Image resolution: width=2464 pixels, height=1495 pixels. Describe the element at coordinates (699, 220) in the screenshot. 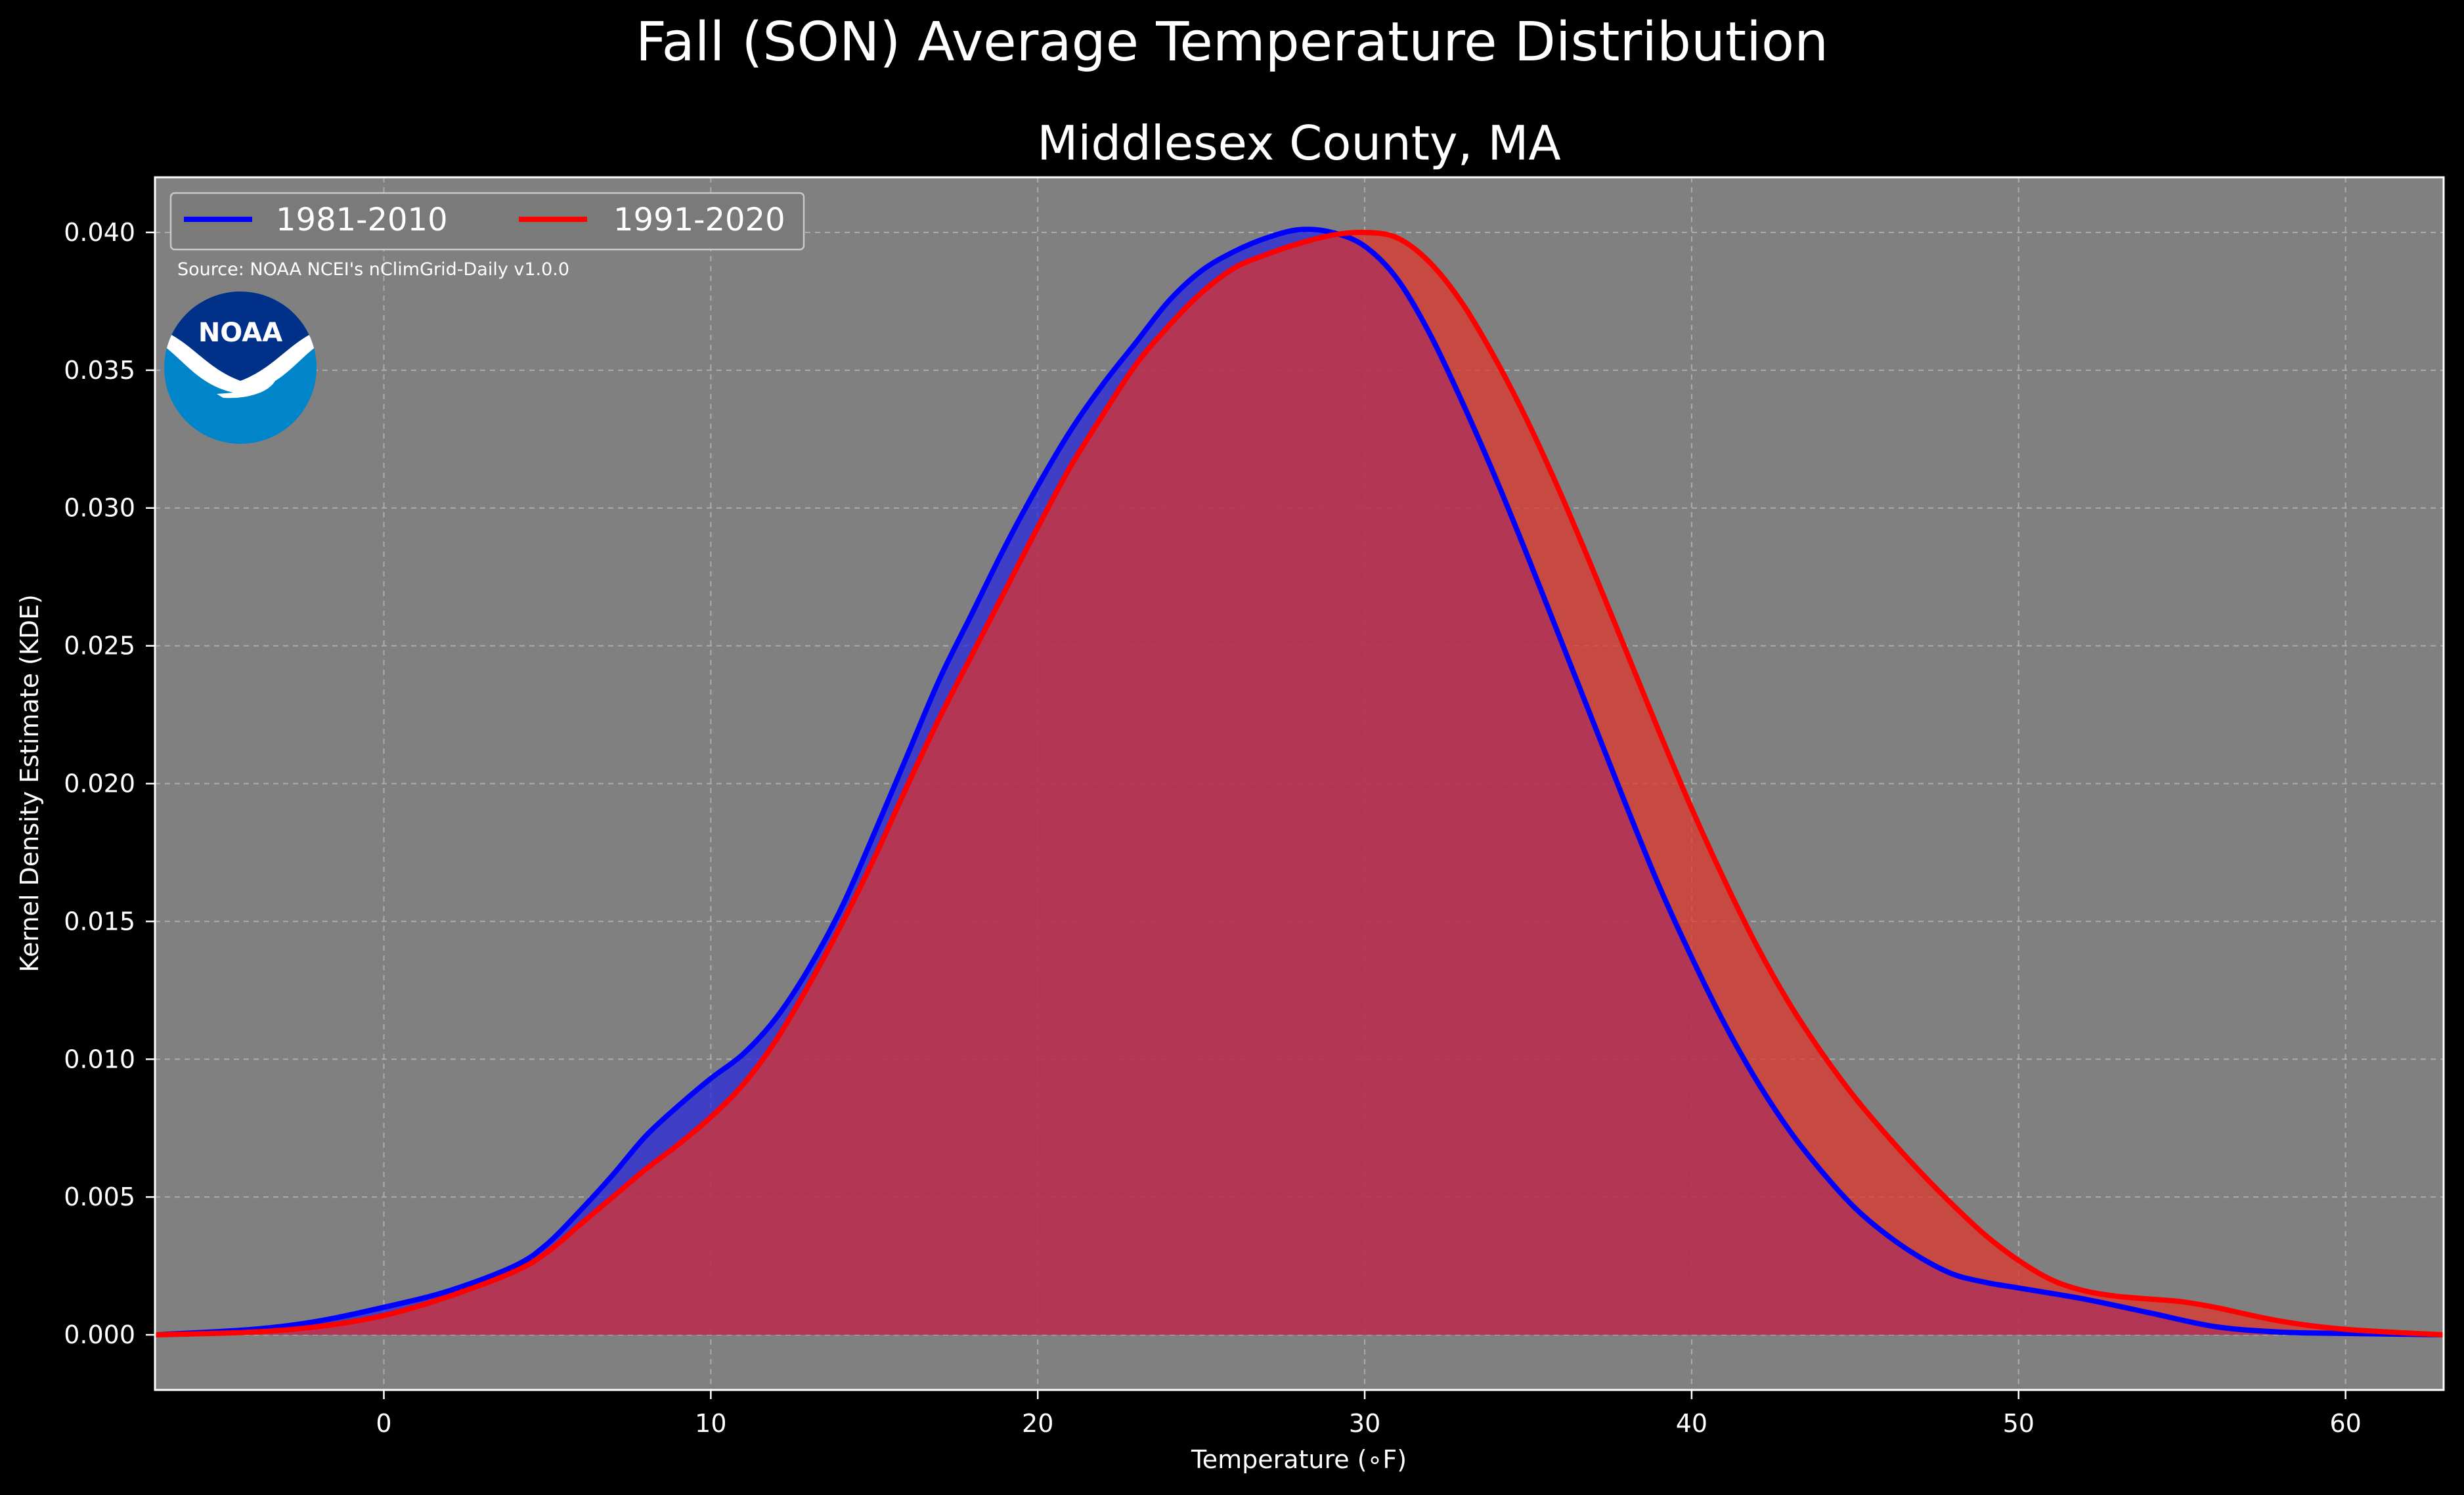

I see `legend-entry-1991-2020: 1991-2020` at that location.